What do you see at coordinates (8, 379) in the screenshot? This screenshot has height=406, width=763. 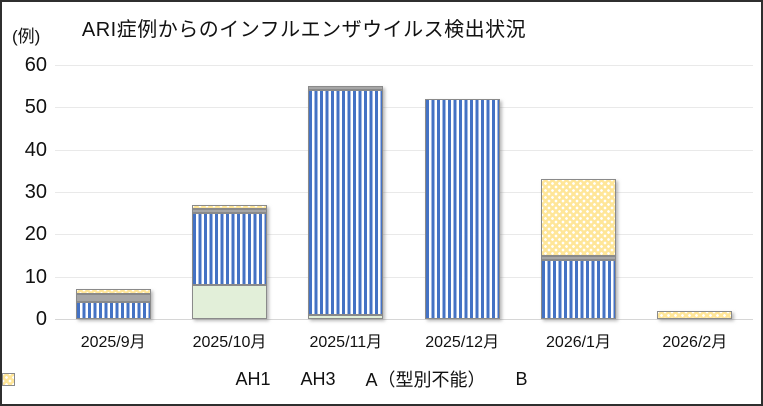 I see `legend-swatch-B` at bounding box center [8, 379].